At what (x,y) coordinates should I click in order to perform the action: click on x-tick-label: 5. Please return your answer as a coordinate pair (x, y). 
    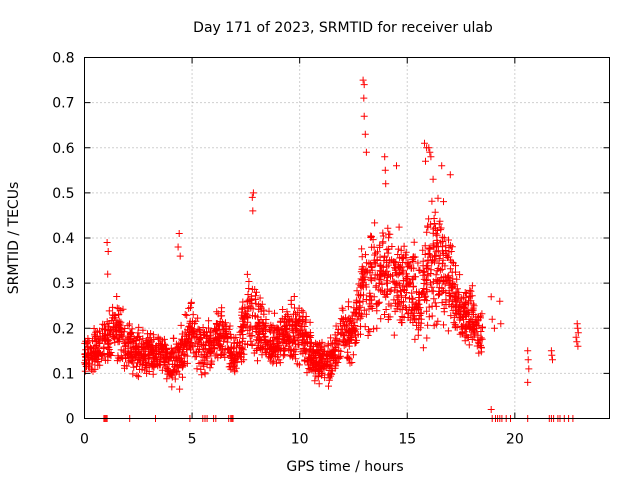
    Looking at the image, I should click on (192, 440).